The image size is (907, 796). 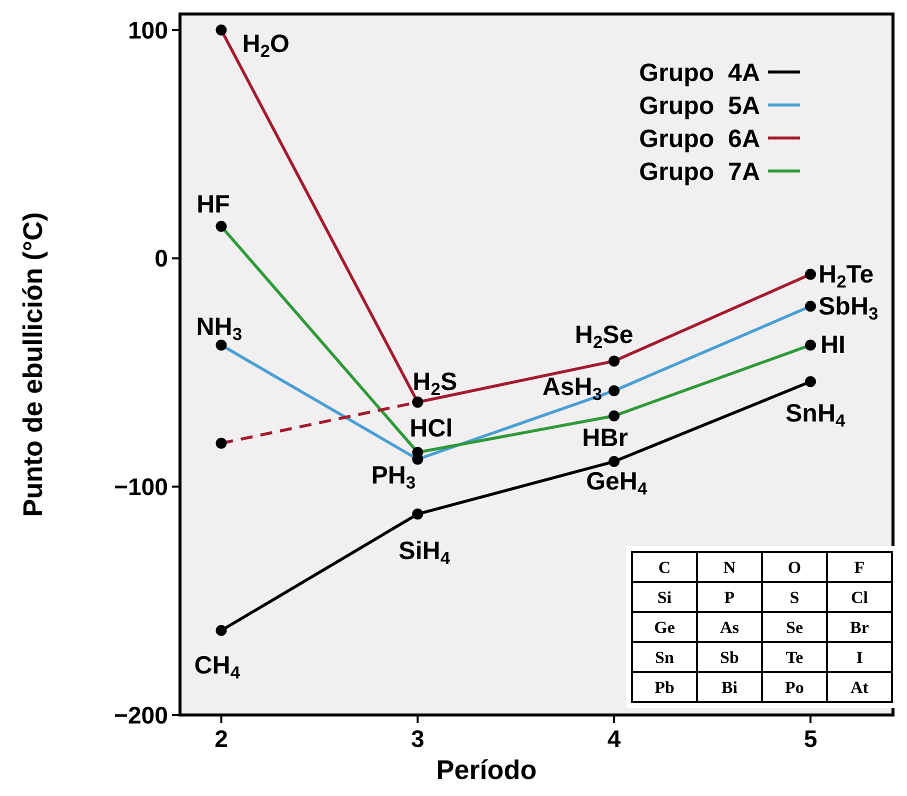 I want to click on x-tick-label: 2, so click(x=221, y=739).